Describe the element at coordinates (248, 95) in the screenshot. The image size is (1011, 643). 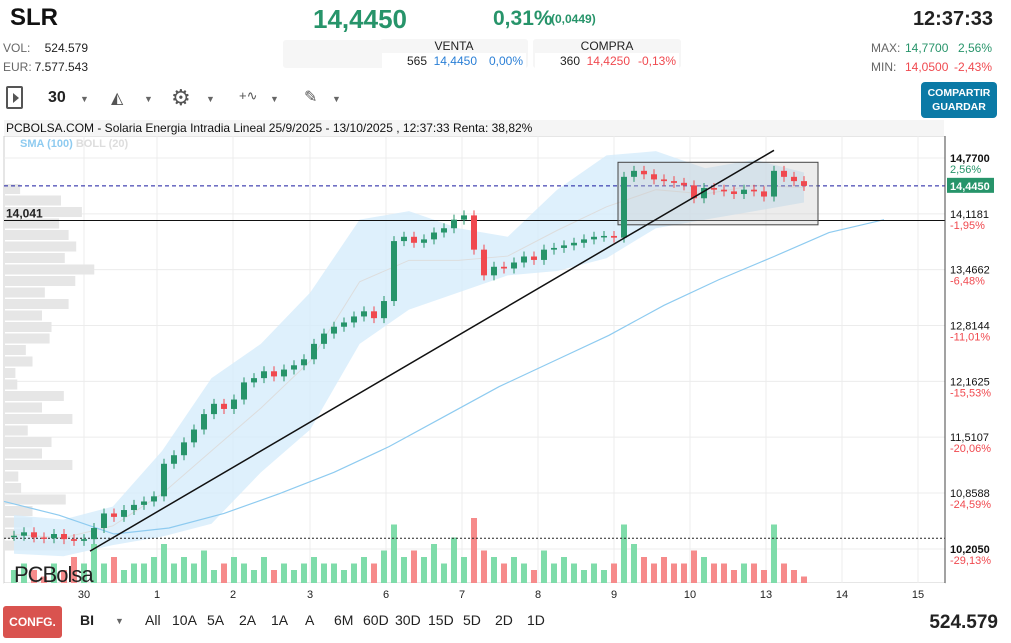
I see `indicators-icon: +∿` at that location.